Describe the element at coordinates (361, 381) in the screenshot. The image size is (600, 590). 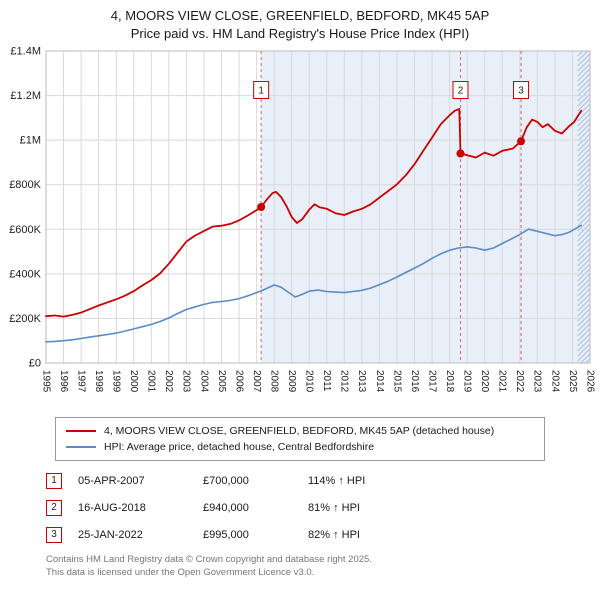
I see `svg-text: 2013` at that location.